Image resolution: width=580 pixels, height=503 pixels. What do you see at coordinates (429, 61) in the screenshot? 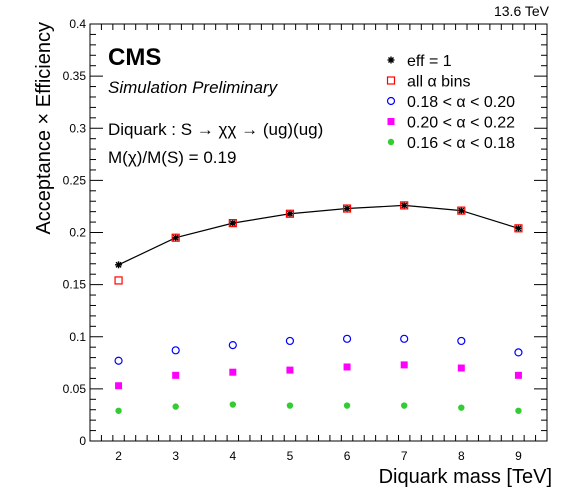
I see `legend-label: eff = 1` at bounding box center [429, 61].